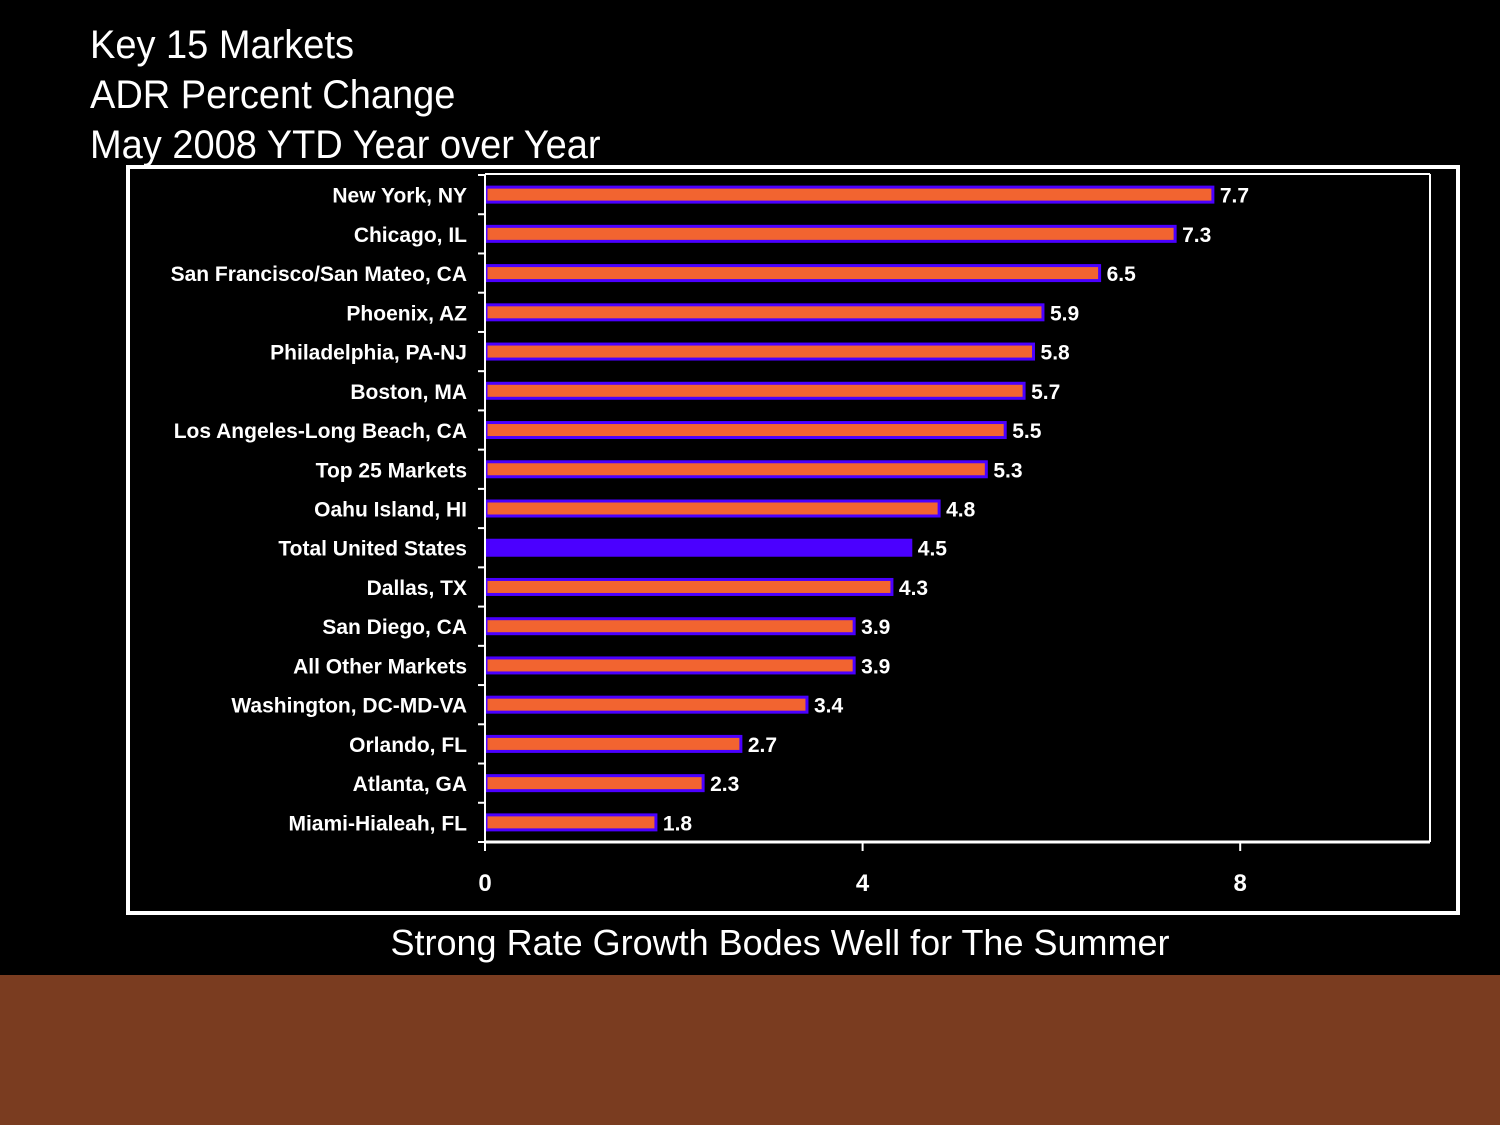 The image size is (1500, 1125). Describe the element at coordinates (933, 549) in the screenshot. I see `value-label-9: 4.5` at that location.